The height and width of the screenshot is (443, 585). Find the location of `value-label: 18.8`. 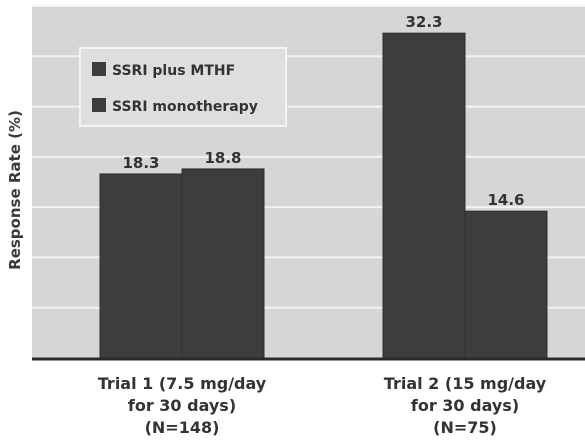

value-label: 18.8 is located at coordinates (222, 158).